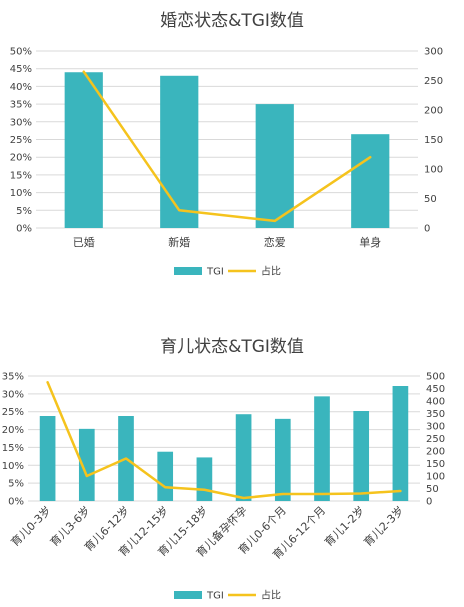  What do you see at coordinates (179, 242) in the screenshot?
I see `category-label: 新婚` at bounding box center [179, 242].